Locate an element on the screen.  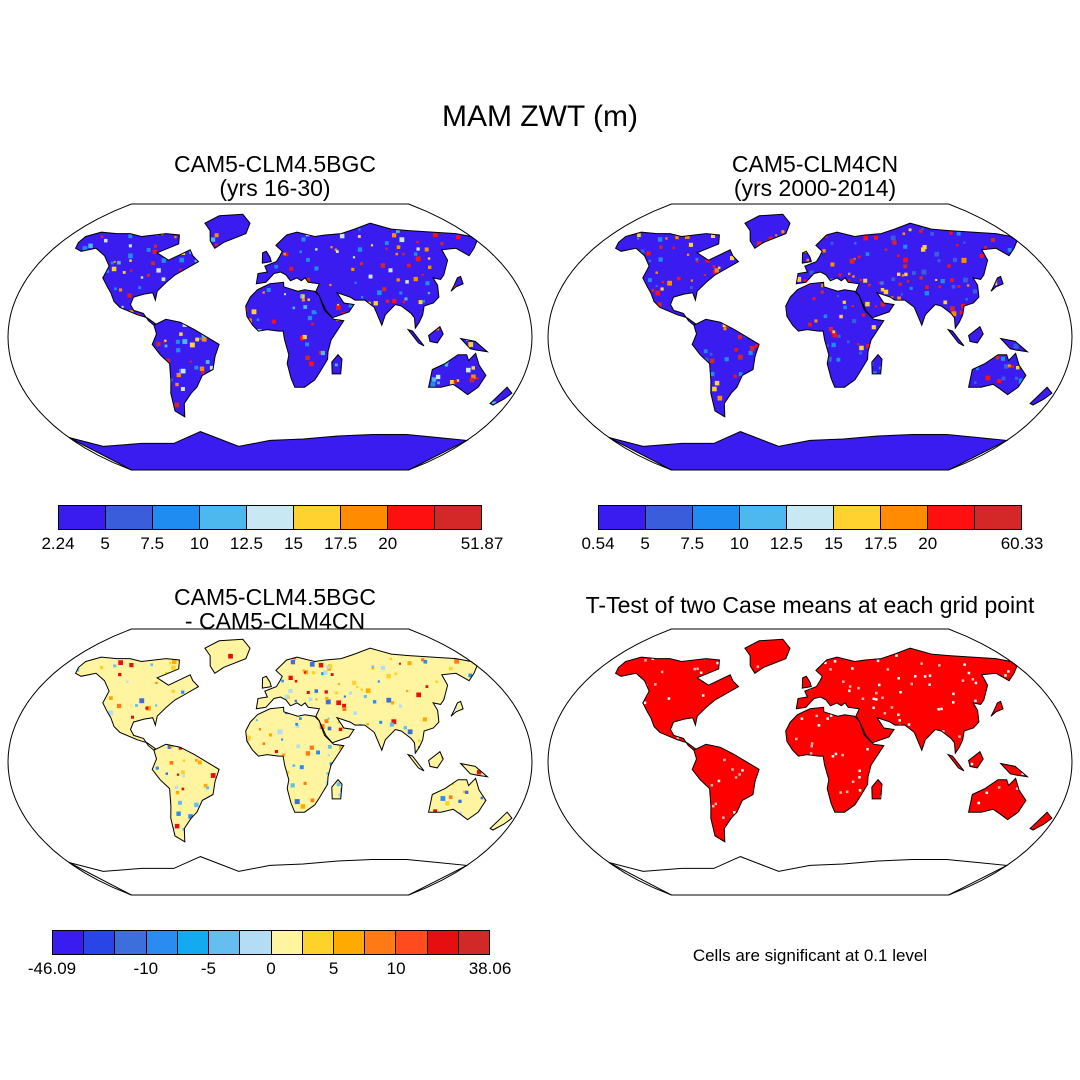
figure-title: MAM ZWT (m) is located at coordinates (540, 116).